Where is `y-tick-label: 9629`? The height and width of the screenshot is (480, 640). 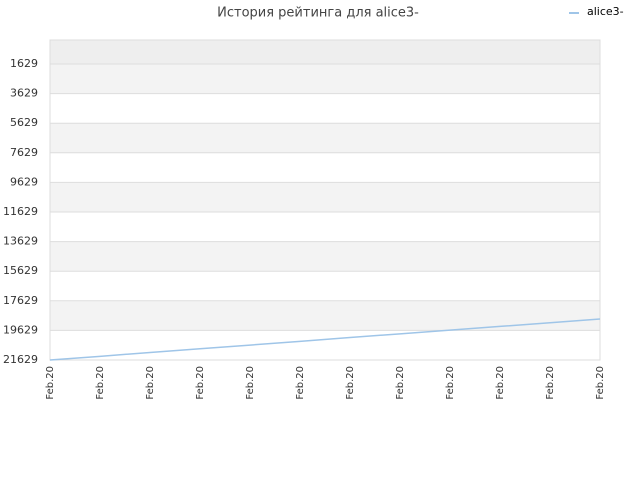 y-tick-label: 9629 is located at coordinates (24, 181).